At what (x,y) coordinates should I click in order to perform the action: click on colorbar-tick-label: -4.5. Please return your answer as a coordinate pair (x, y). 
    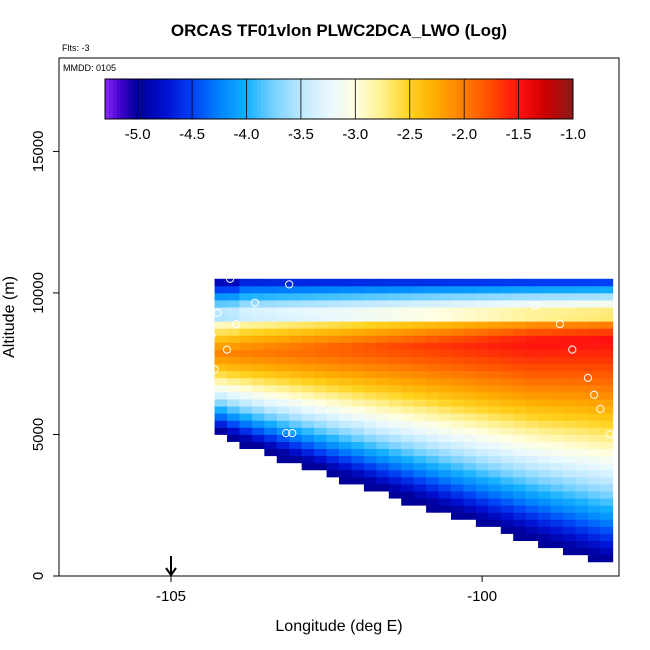
    Looking at the image, I should click on (192, 134).